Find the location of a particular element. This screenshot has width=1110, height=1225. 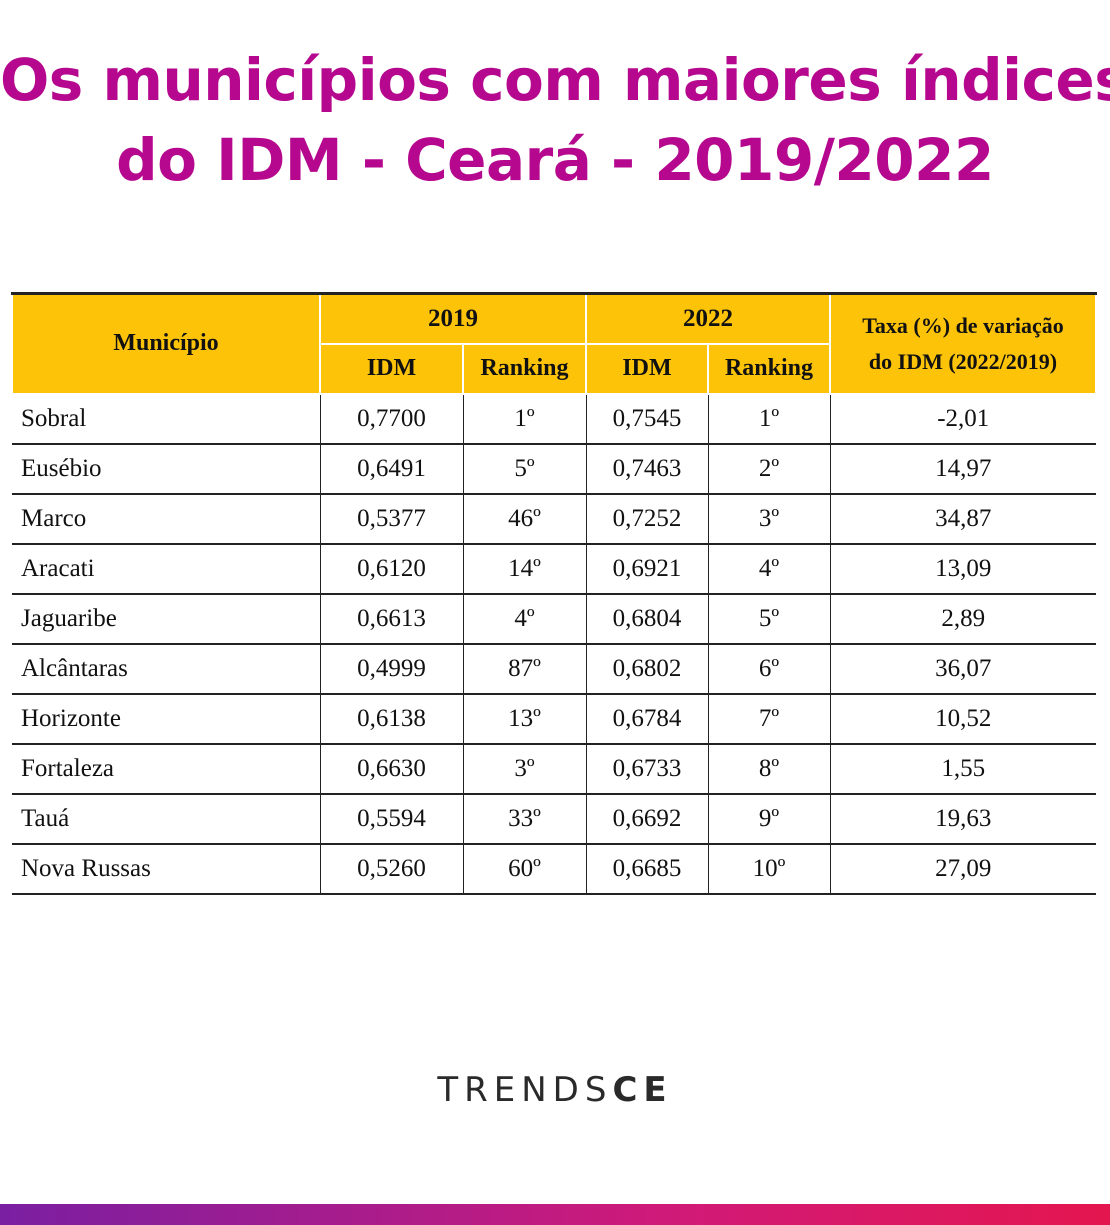

cell-idm-2022: 0,6921 is located at coordinates (647, 569).